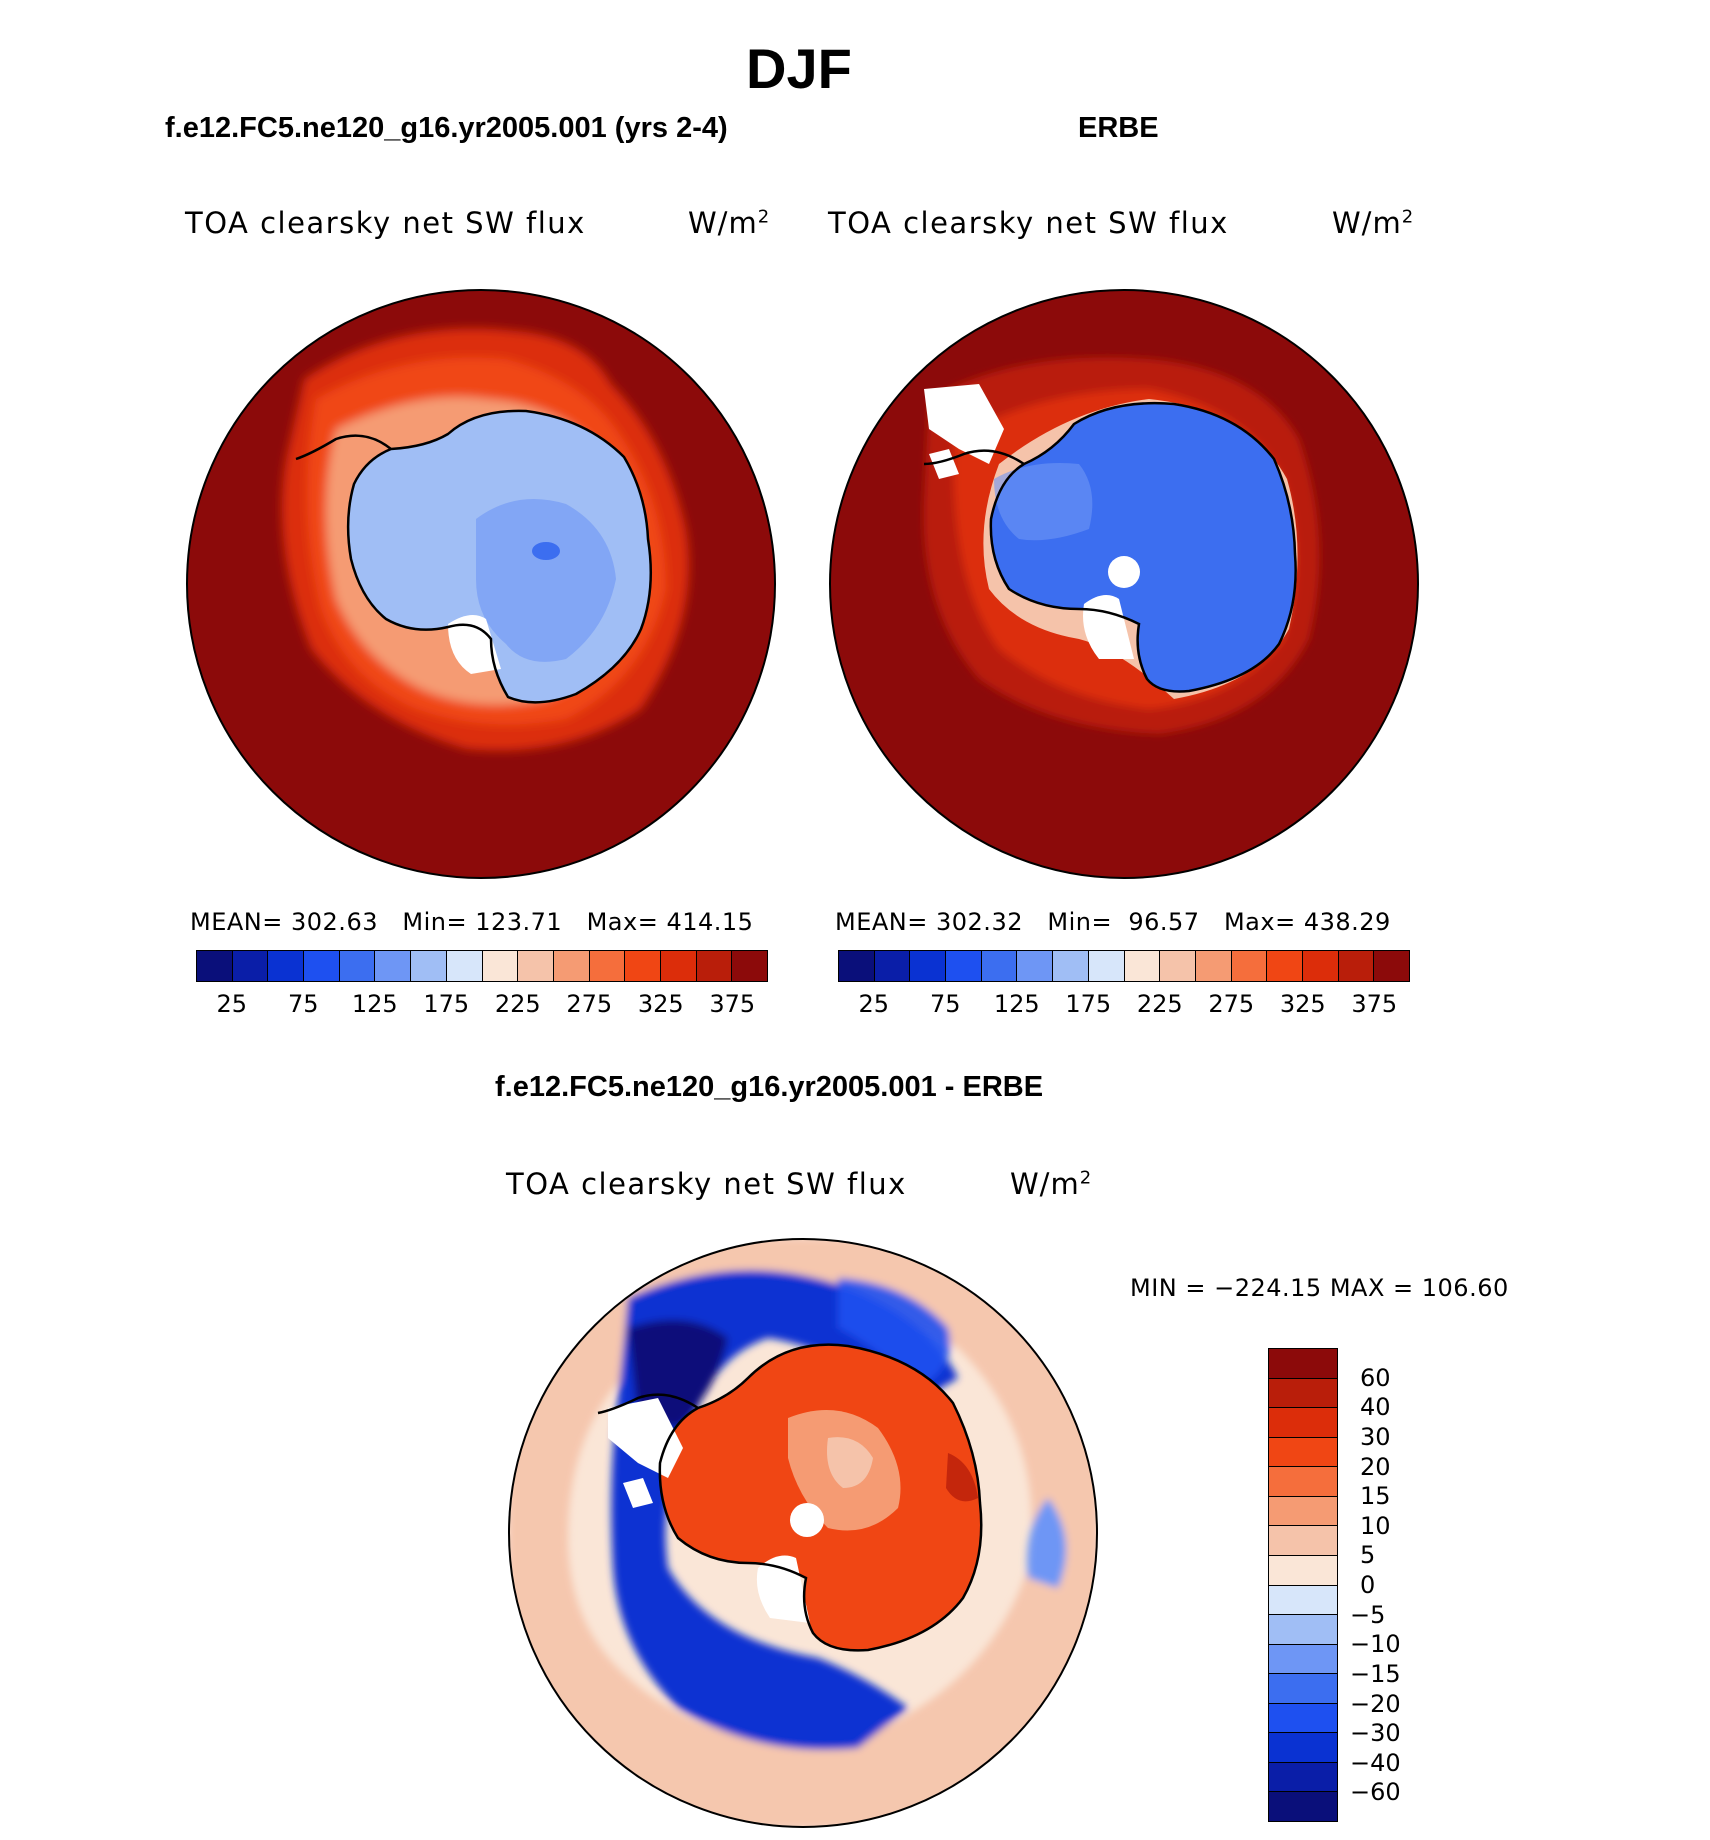 The height and width of the screenshot is (1840, 1710). Describe the element at coordinates (790, 1497) in the screenshot. I see `diff-antarctica-coastline` at that location.